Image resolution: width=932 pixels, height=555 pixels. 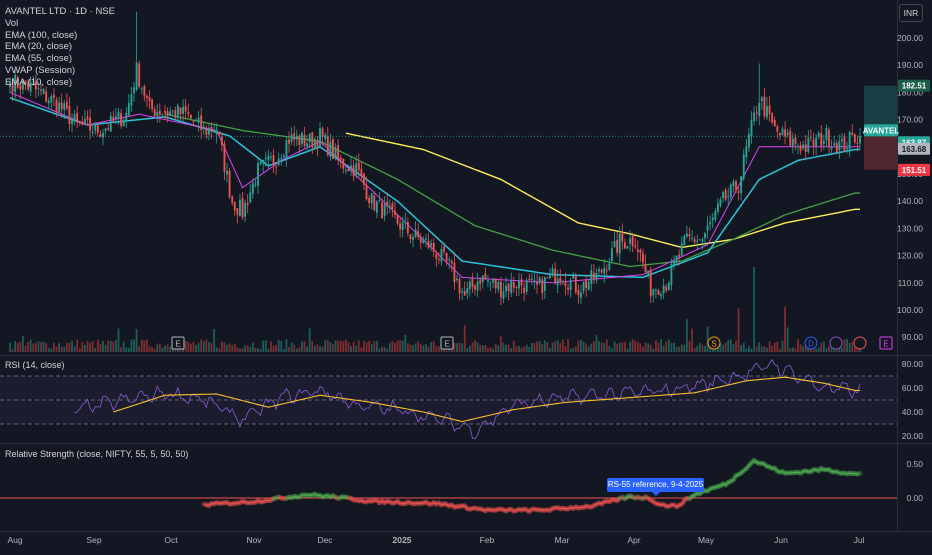 I want to click on event-marker, so click(x=860, y=343).